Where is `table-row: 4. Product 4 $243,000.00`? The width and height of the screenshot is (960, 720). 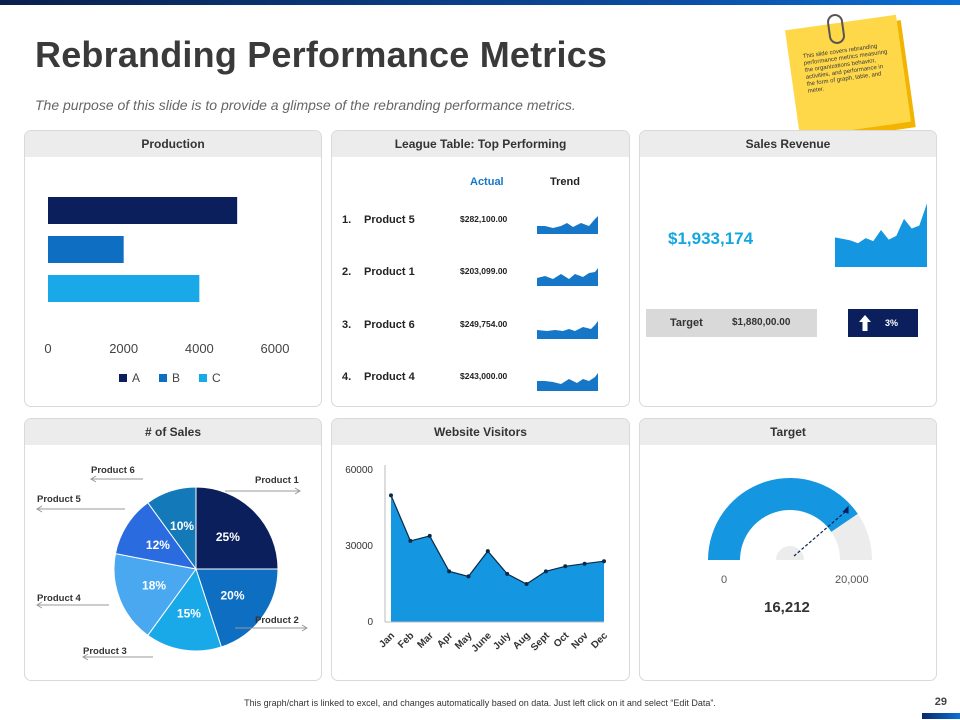
table-row: 4. Product 4 $243,000.00 is located at coordinates (480, 378).